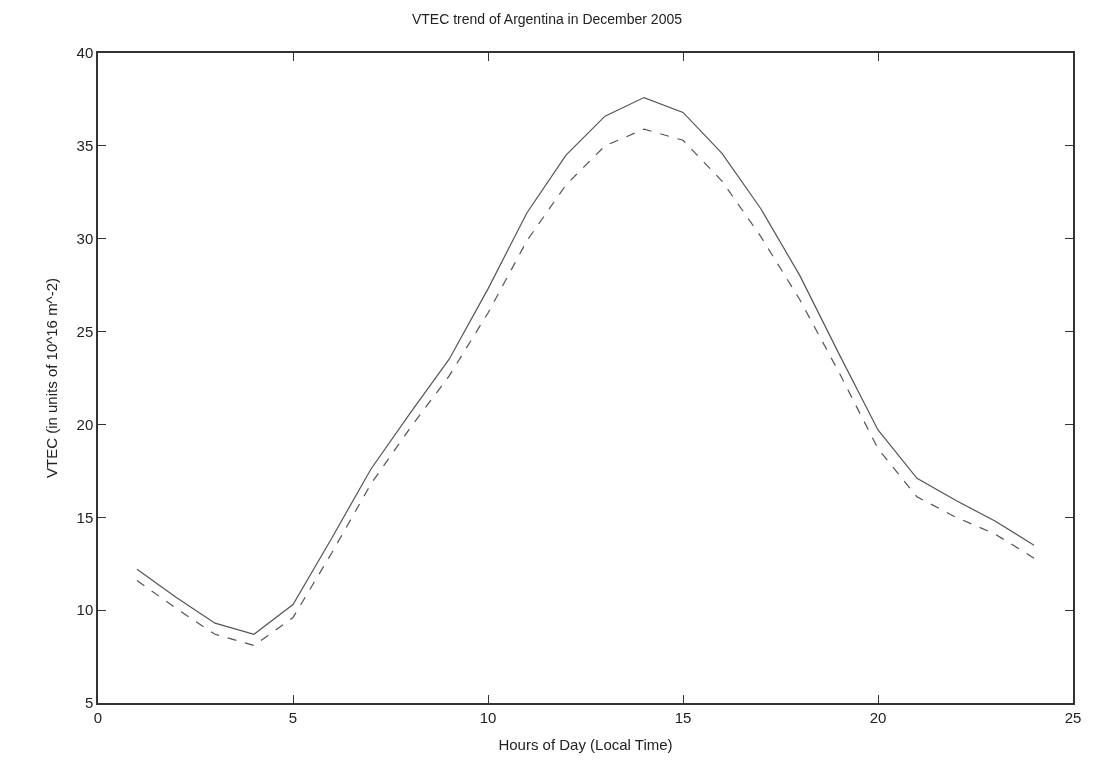 The width and height of the screenshot is (1094, 772). Describe the element at coordinates (85, 424) in the screenshot. I see `y-tick-label: 20` at that location.